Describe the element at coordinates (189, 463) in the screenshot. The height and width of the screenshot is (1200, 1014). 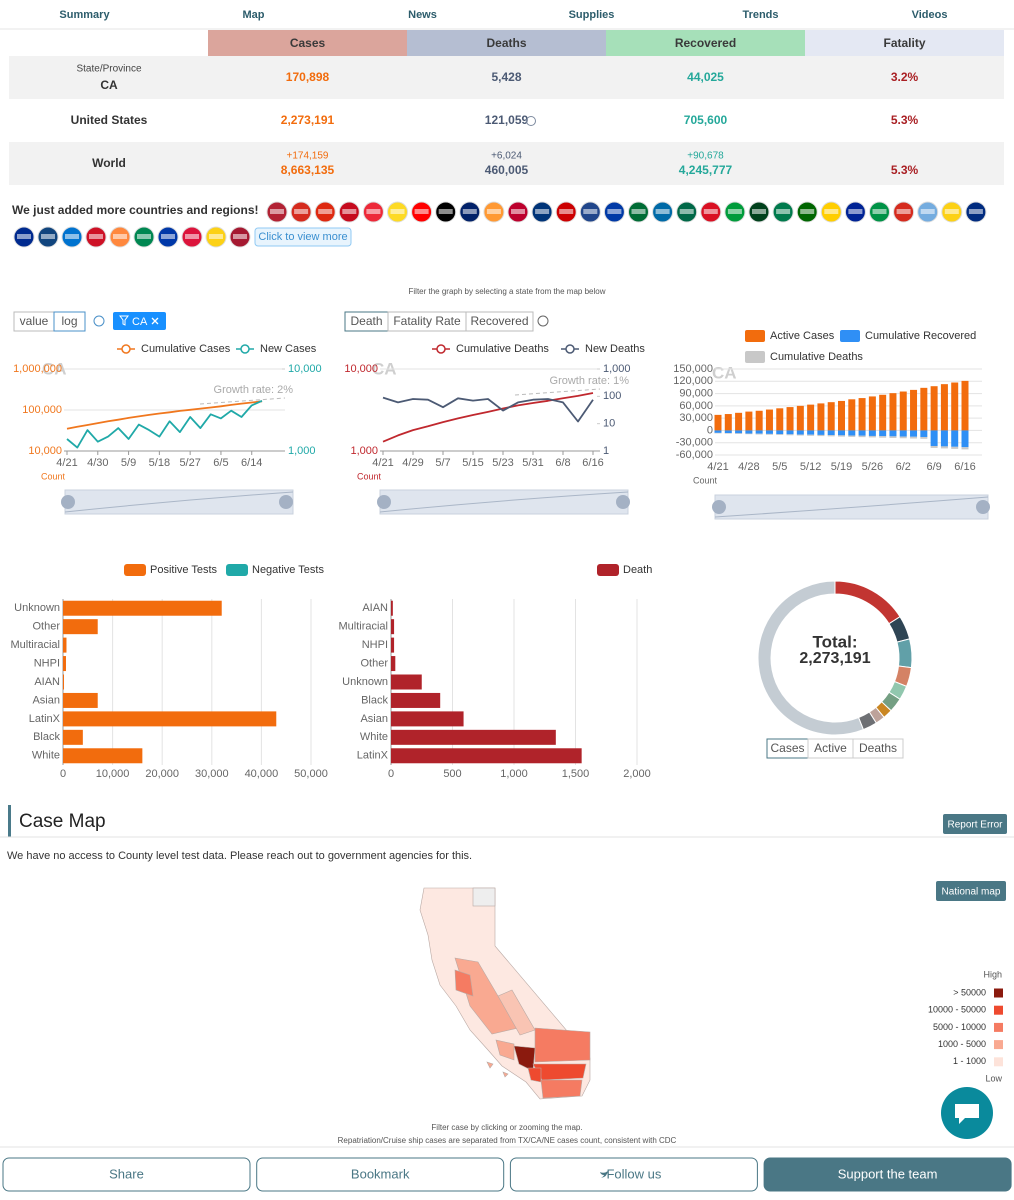
I see `x-tick-label: 5/27` at that location.